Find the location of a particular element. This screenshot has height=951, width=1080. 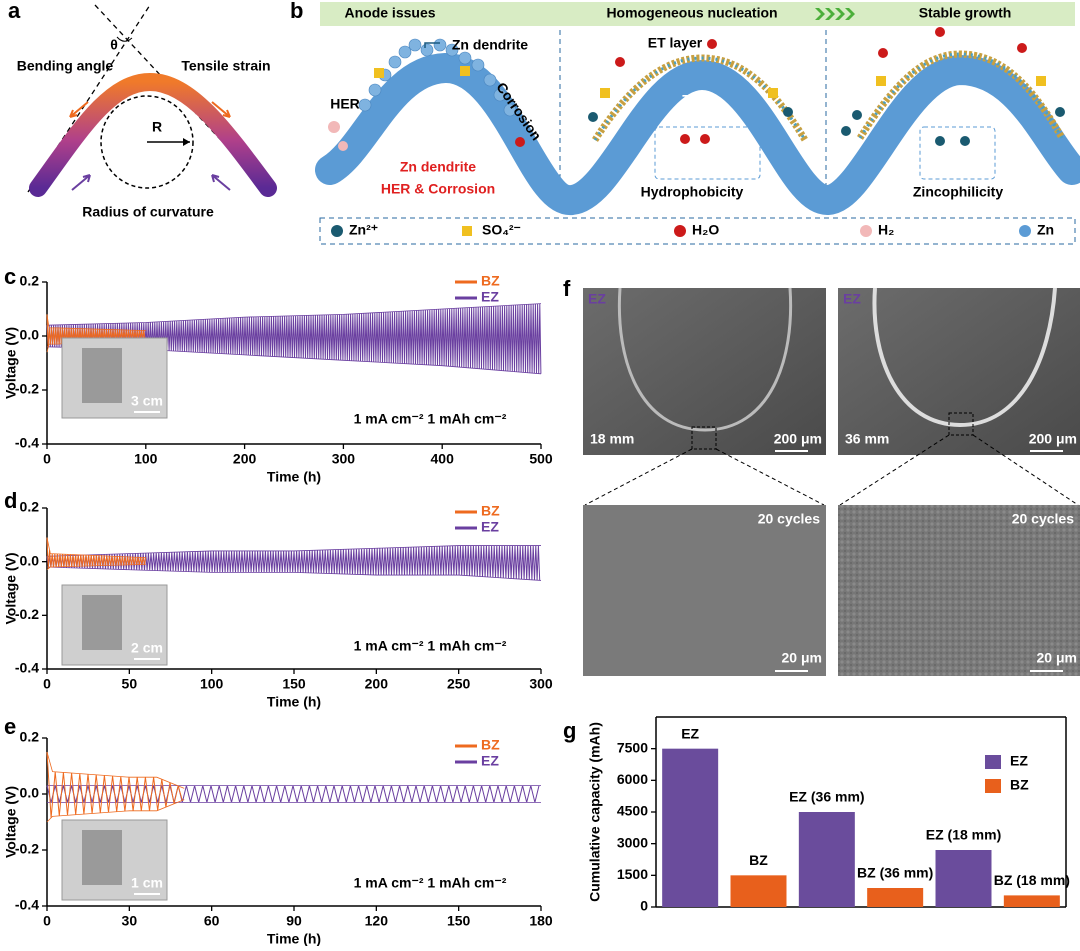

label: HER is located at coordinates (345, 104).